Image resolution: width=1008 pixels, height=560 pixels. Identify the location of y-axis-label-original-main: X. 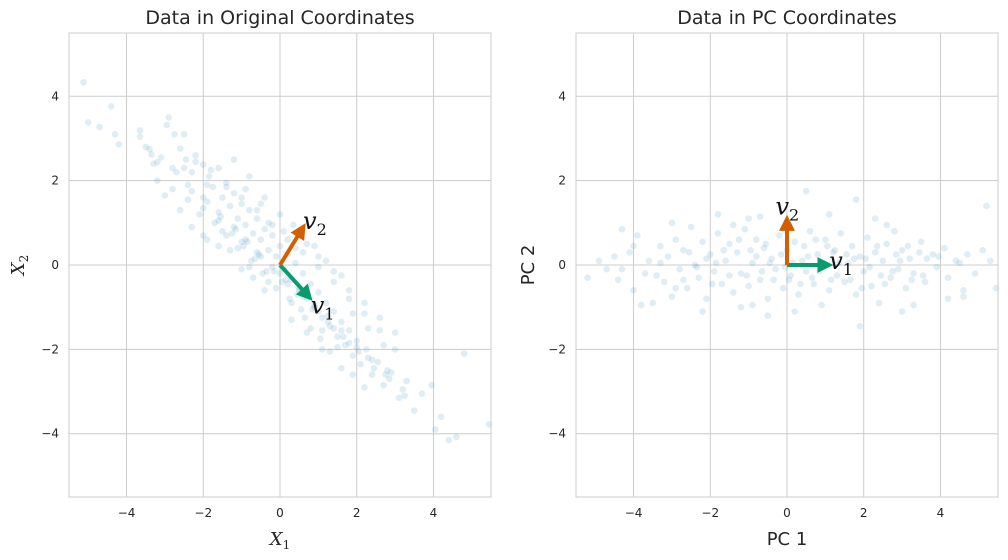
(18, 269).